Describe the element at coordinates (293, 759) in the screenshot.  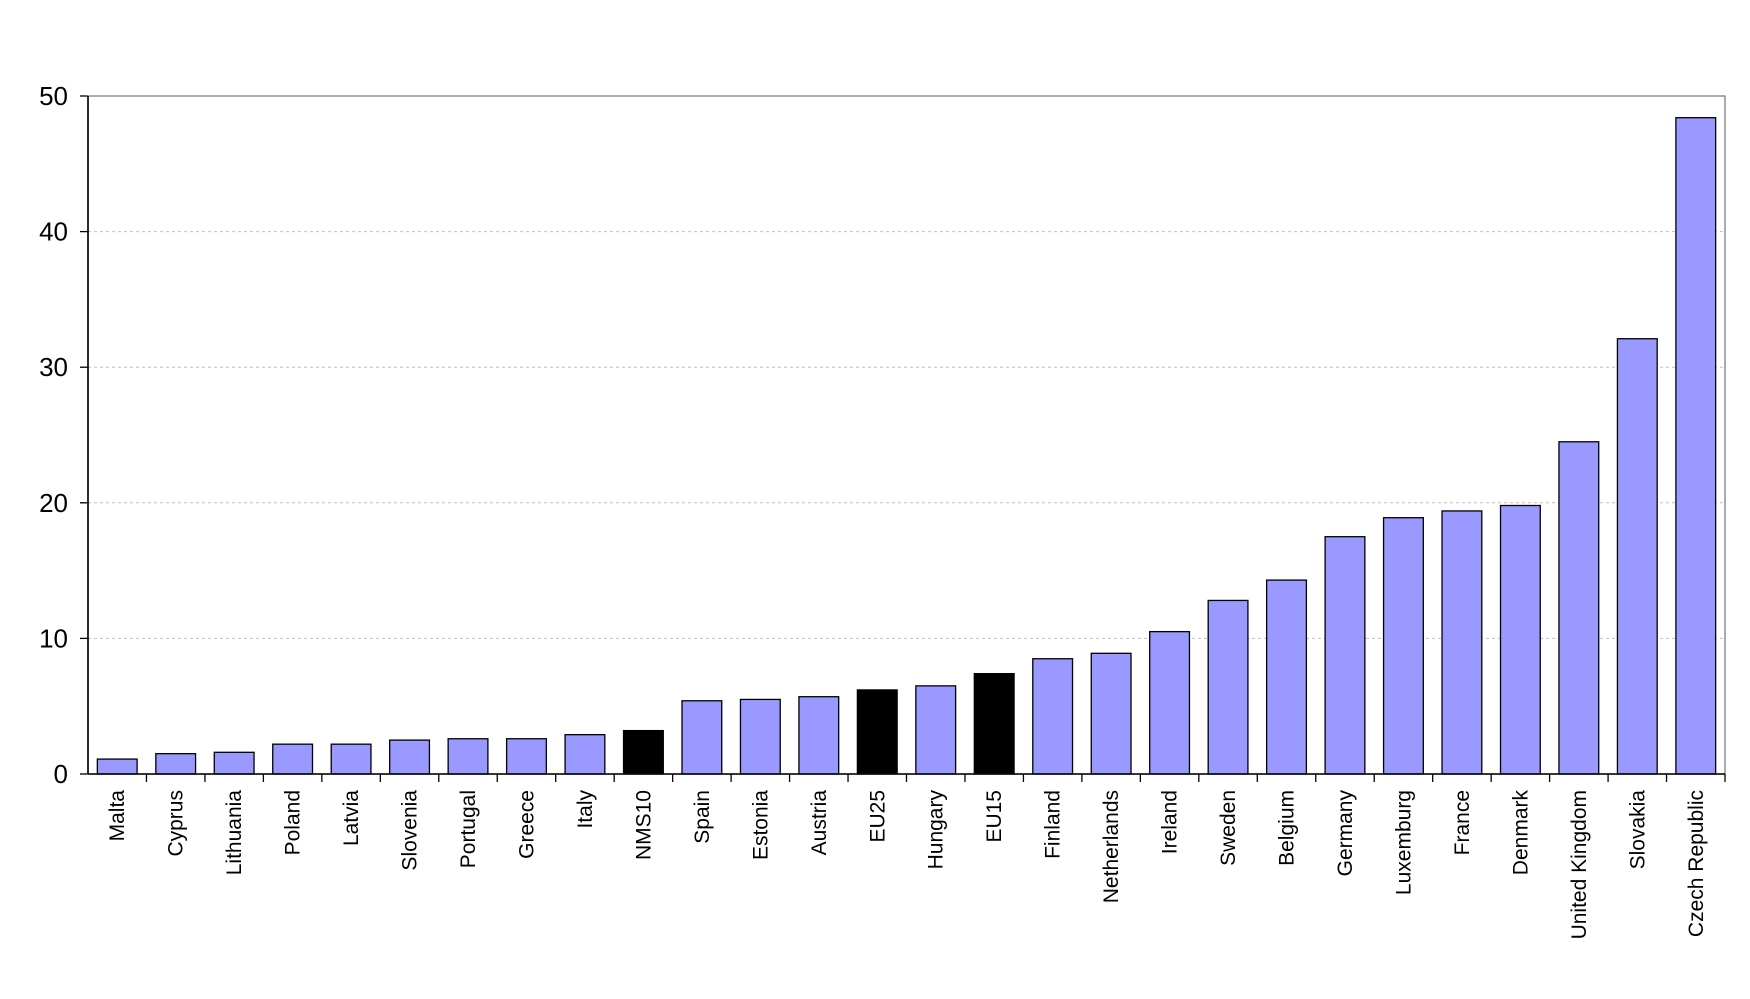
I see `bar-poland` at that location.